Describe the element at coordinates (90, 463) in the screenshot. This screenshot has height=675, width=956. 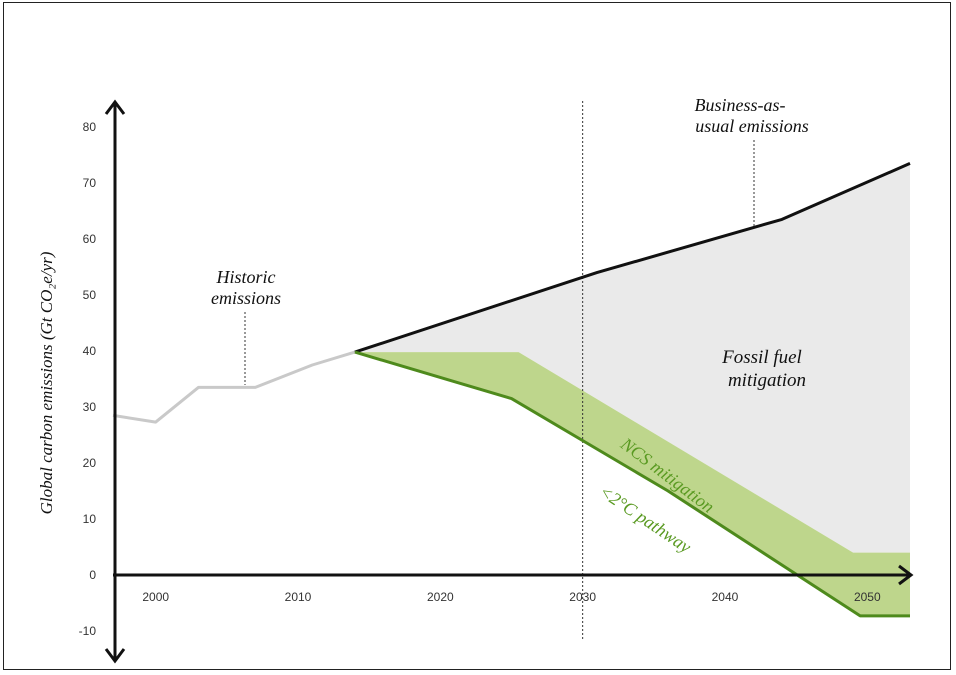
I see `y-tick-label: 20` at that location.